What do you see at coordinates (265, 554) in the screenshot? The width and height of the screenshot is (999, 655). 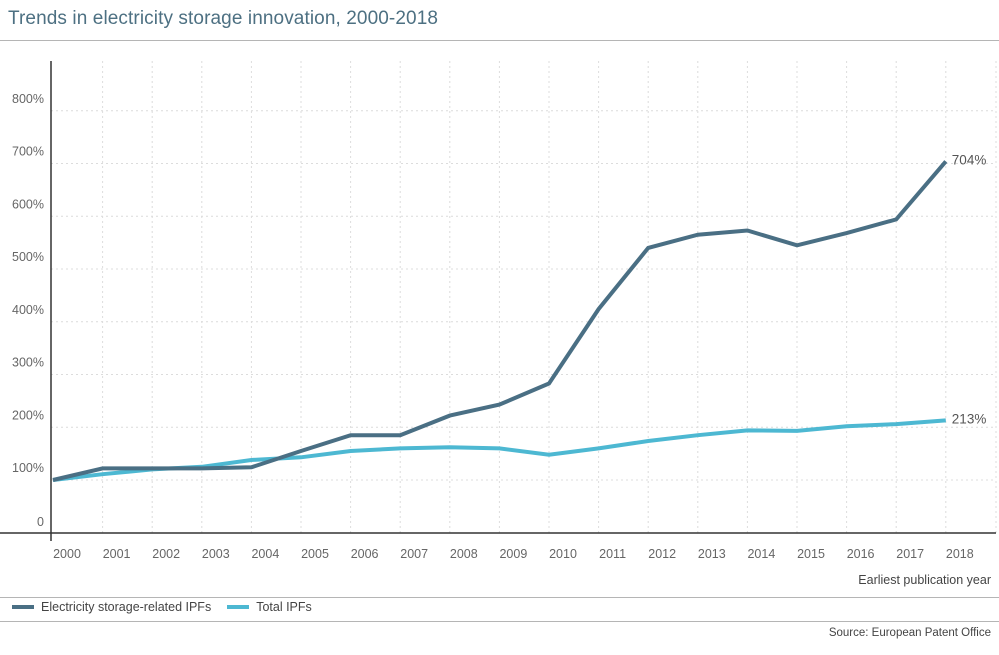 I see `x-tick-label-2004: 2004` at bounding box center [265, 554].